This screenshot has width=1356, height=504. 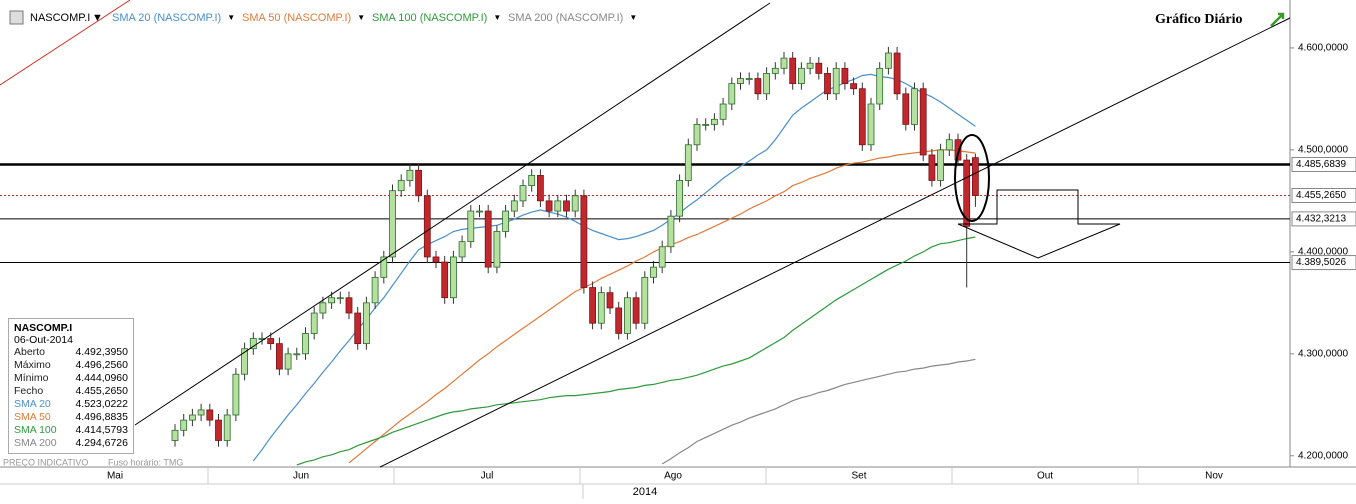 What do you see at coordinates (1039, 224) in the screenshot?
I see `arrow-annotation` at bounding box center [1039, 224].